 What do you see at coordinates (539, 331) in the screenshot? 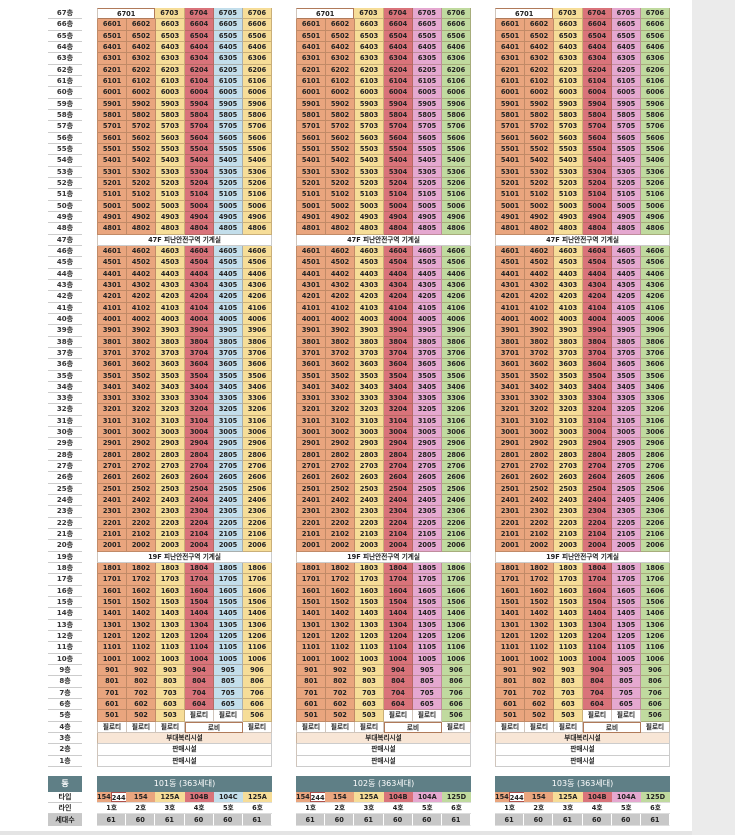
I see `unit-cell: 3902` at bounding box center [539, 331].